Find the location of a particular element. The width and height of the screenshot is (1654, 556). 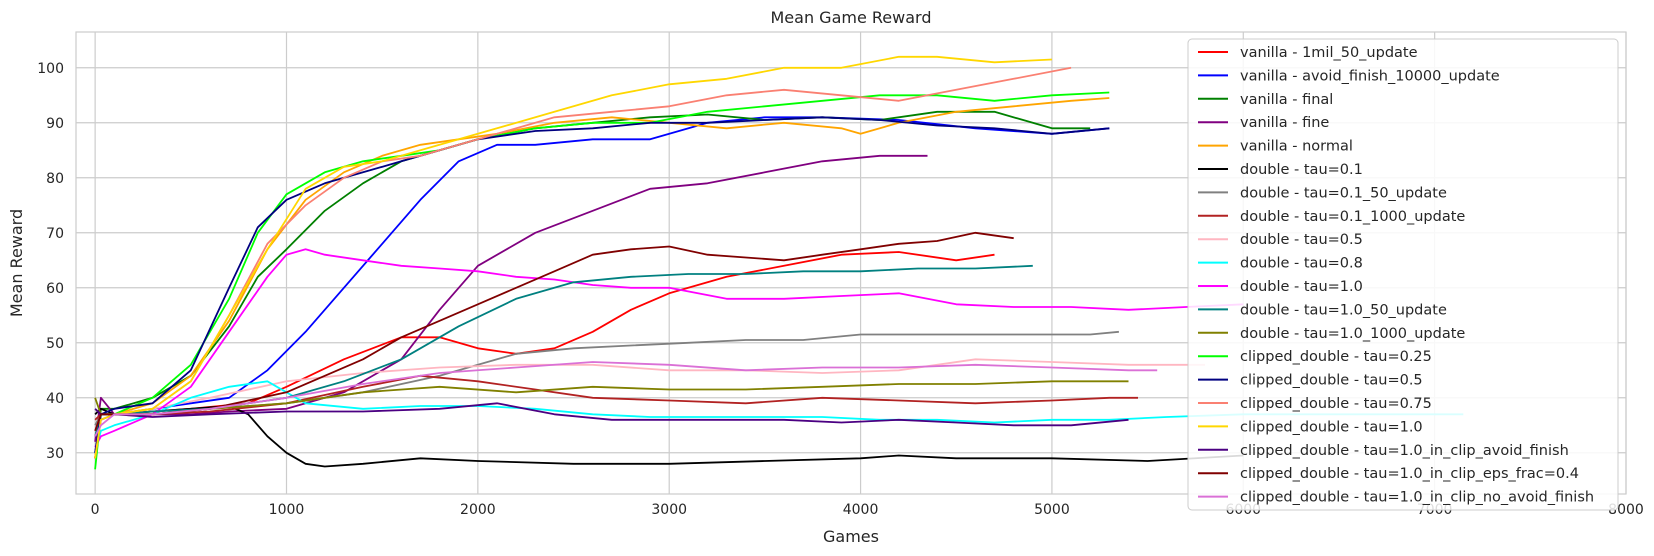

legend-label: clipped_double - tau=0.25 is located at coordinates (1336, 357).